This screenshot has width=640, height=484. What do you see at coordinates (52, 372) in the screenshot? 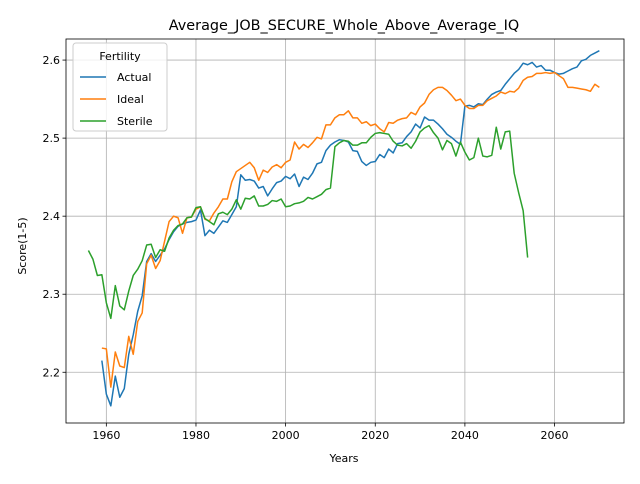
I see `y-tick-label: 2.2` at bounding box center [52, 372].